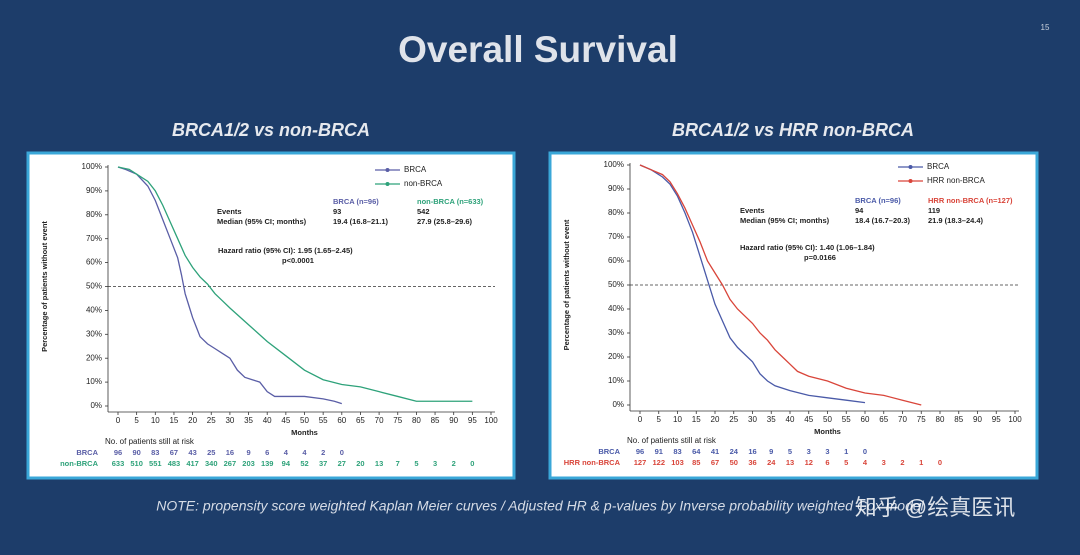 This screenshot has height=555, width=1080. Describe the element at coordinates (337, 211) in the screenshot. I see `stats-value: 93` at that location.